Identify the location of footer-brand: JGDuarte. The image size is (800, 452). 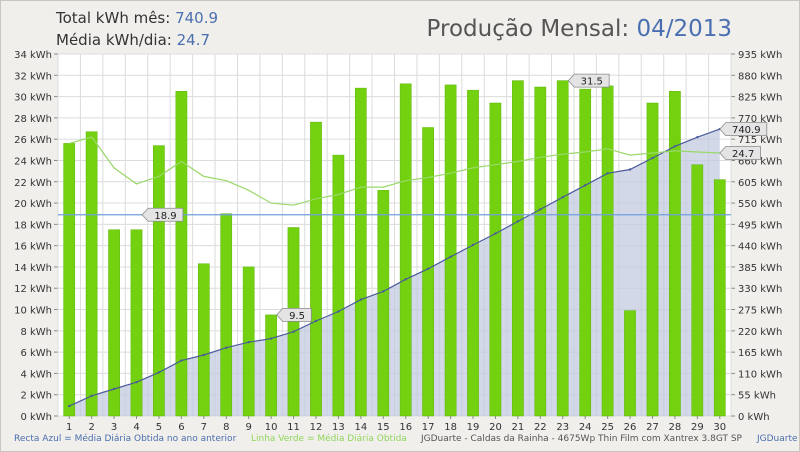
(777, 439).